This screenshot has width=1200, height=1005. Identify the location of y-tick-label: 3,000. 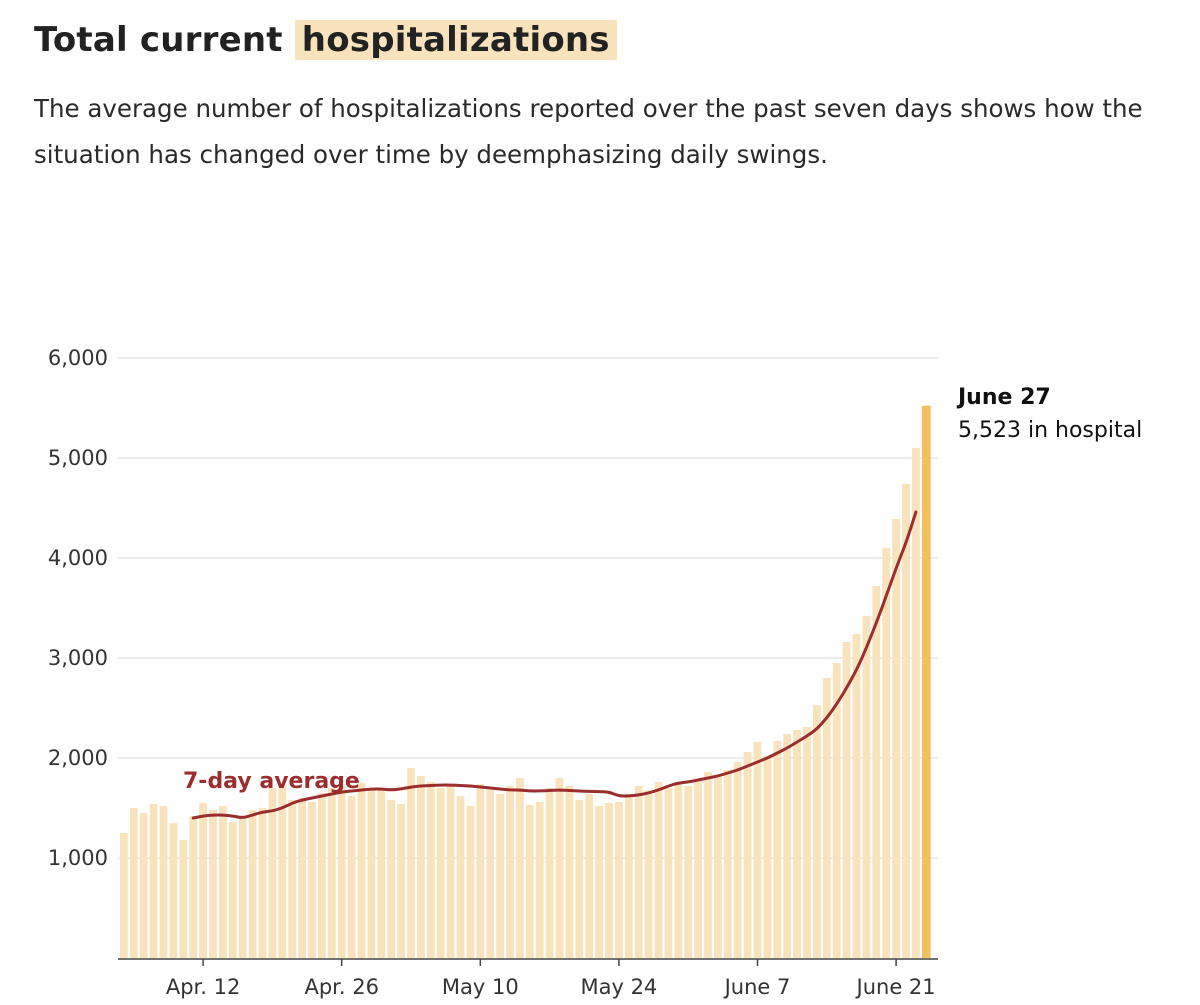
(78, 658).